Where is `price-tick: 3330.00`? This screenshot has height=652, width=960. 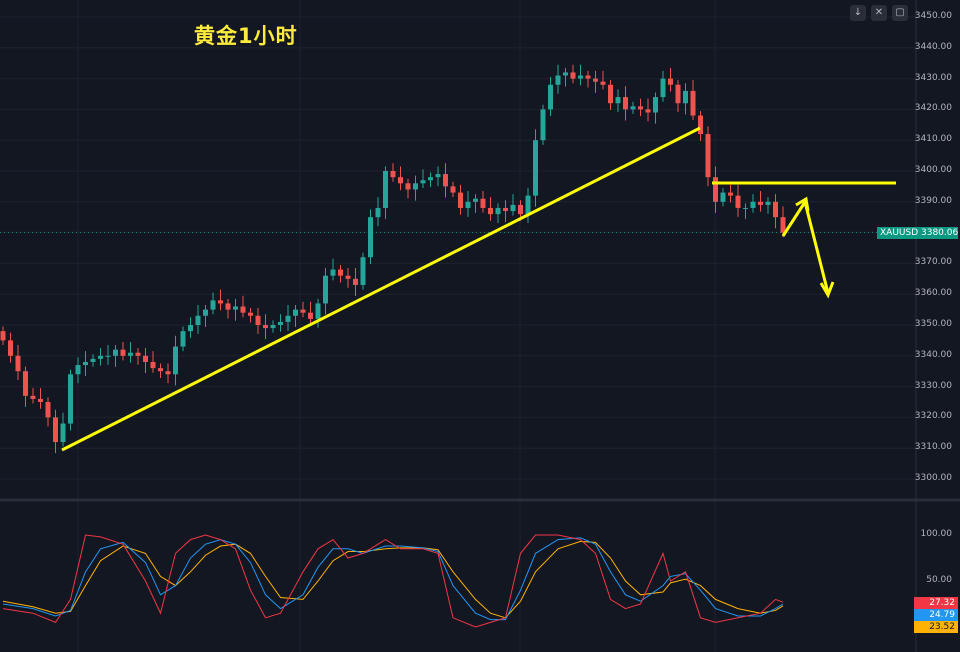 price-tick: 3330.00 is located at coordinates (933, 385).